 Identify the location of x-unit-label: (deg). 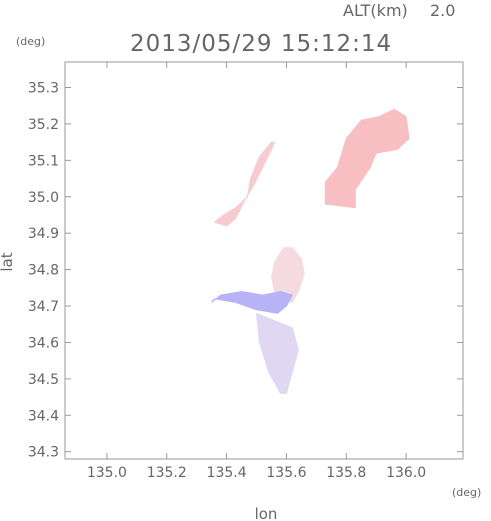
(466, 492).